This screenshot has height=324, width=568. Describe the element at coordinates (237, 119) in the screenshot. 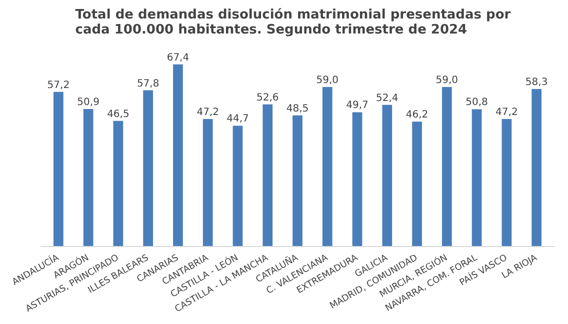

I see `data-label: 44,7` at that location.